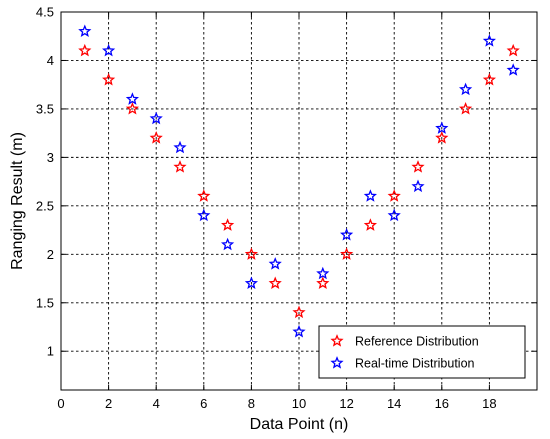 This screenshot has height=439, width=550. What do you see at coordinates (60, 403) in the screenshot?
I see `x-tick-label: 0` at bounding box center [60, 403].